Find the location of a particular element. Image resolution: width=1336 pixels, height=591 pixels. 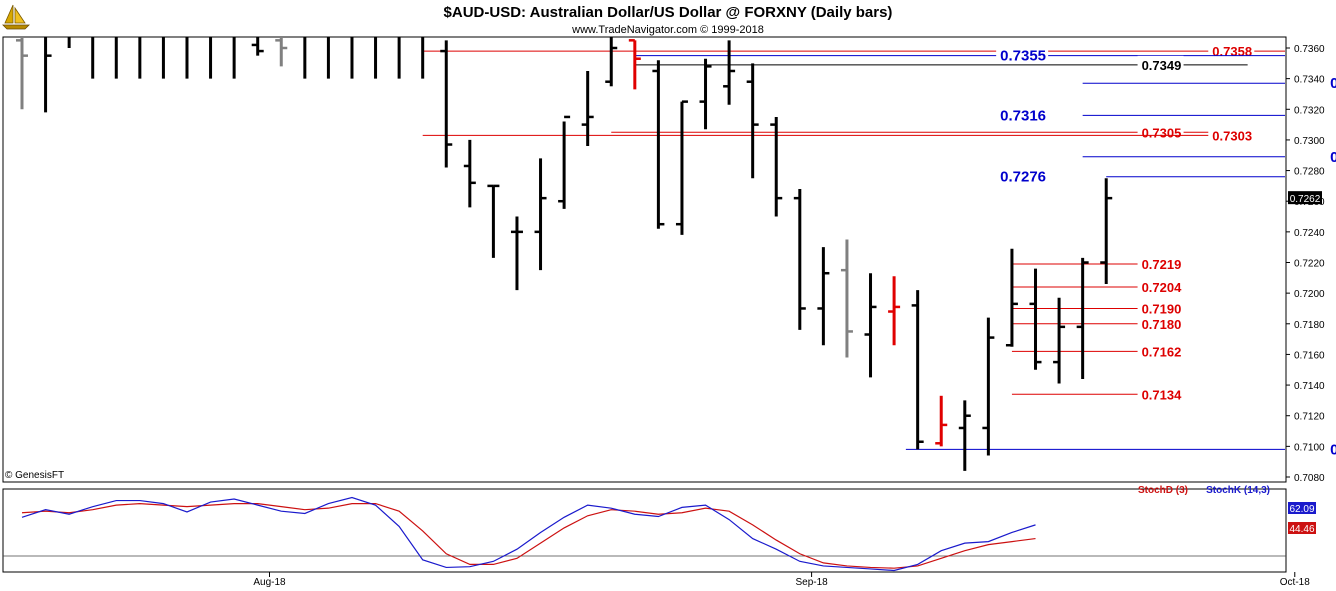

last-price-label: 0.7262 is located at coordinates (1305, 199).